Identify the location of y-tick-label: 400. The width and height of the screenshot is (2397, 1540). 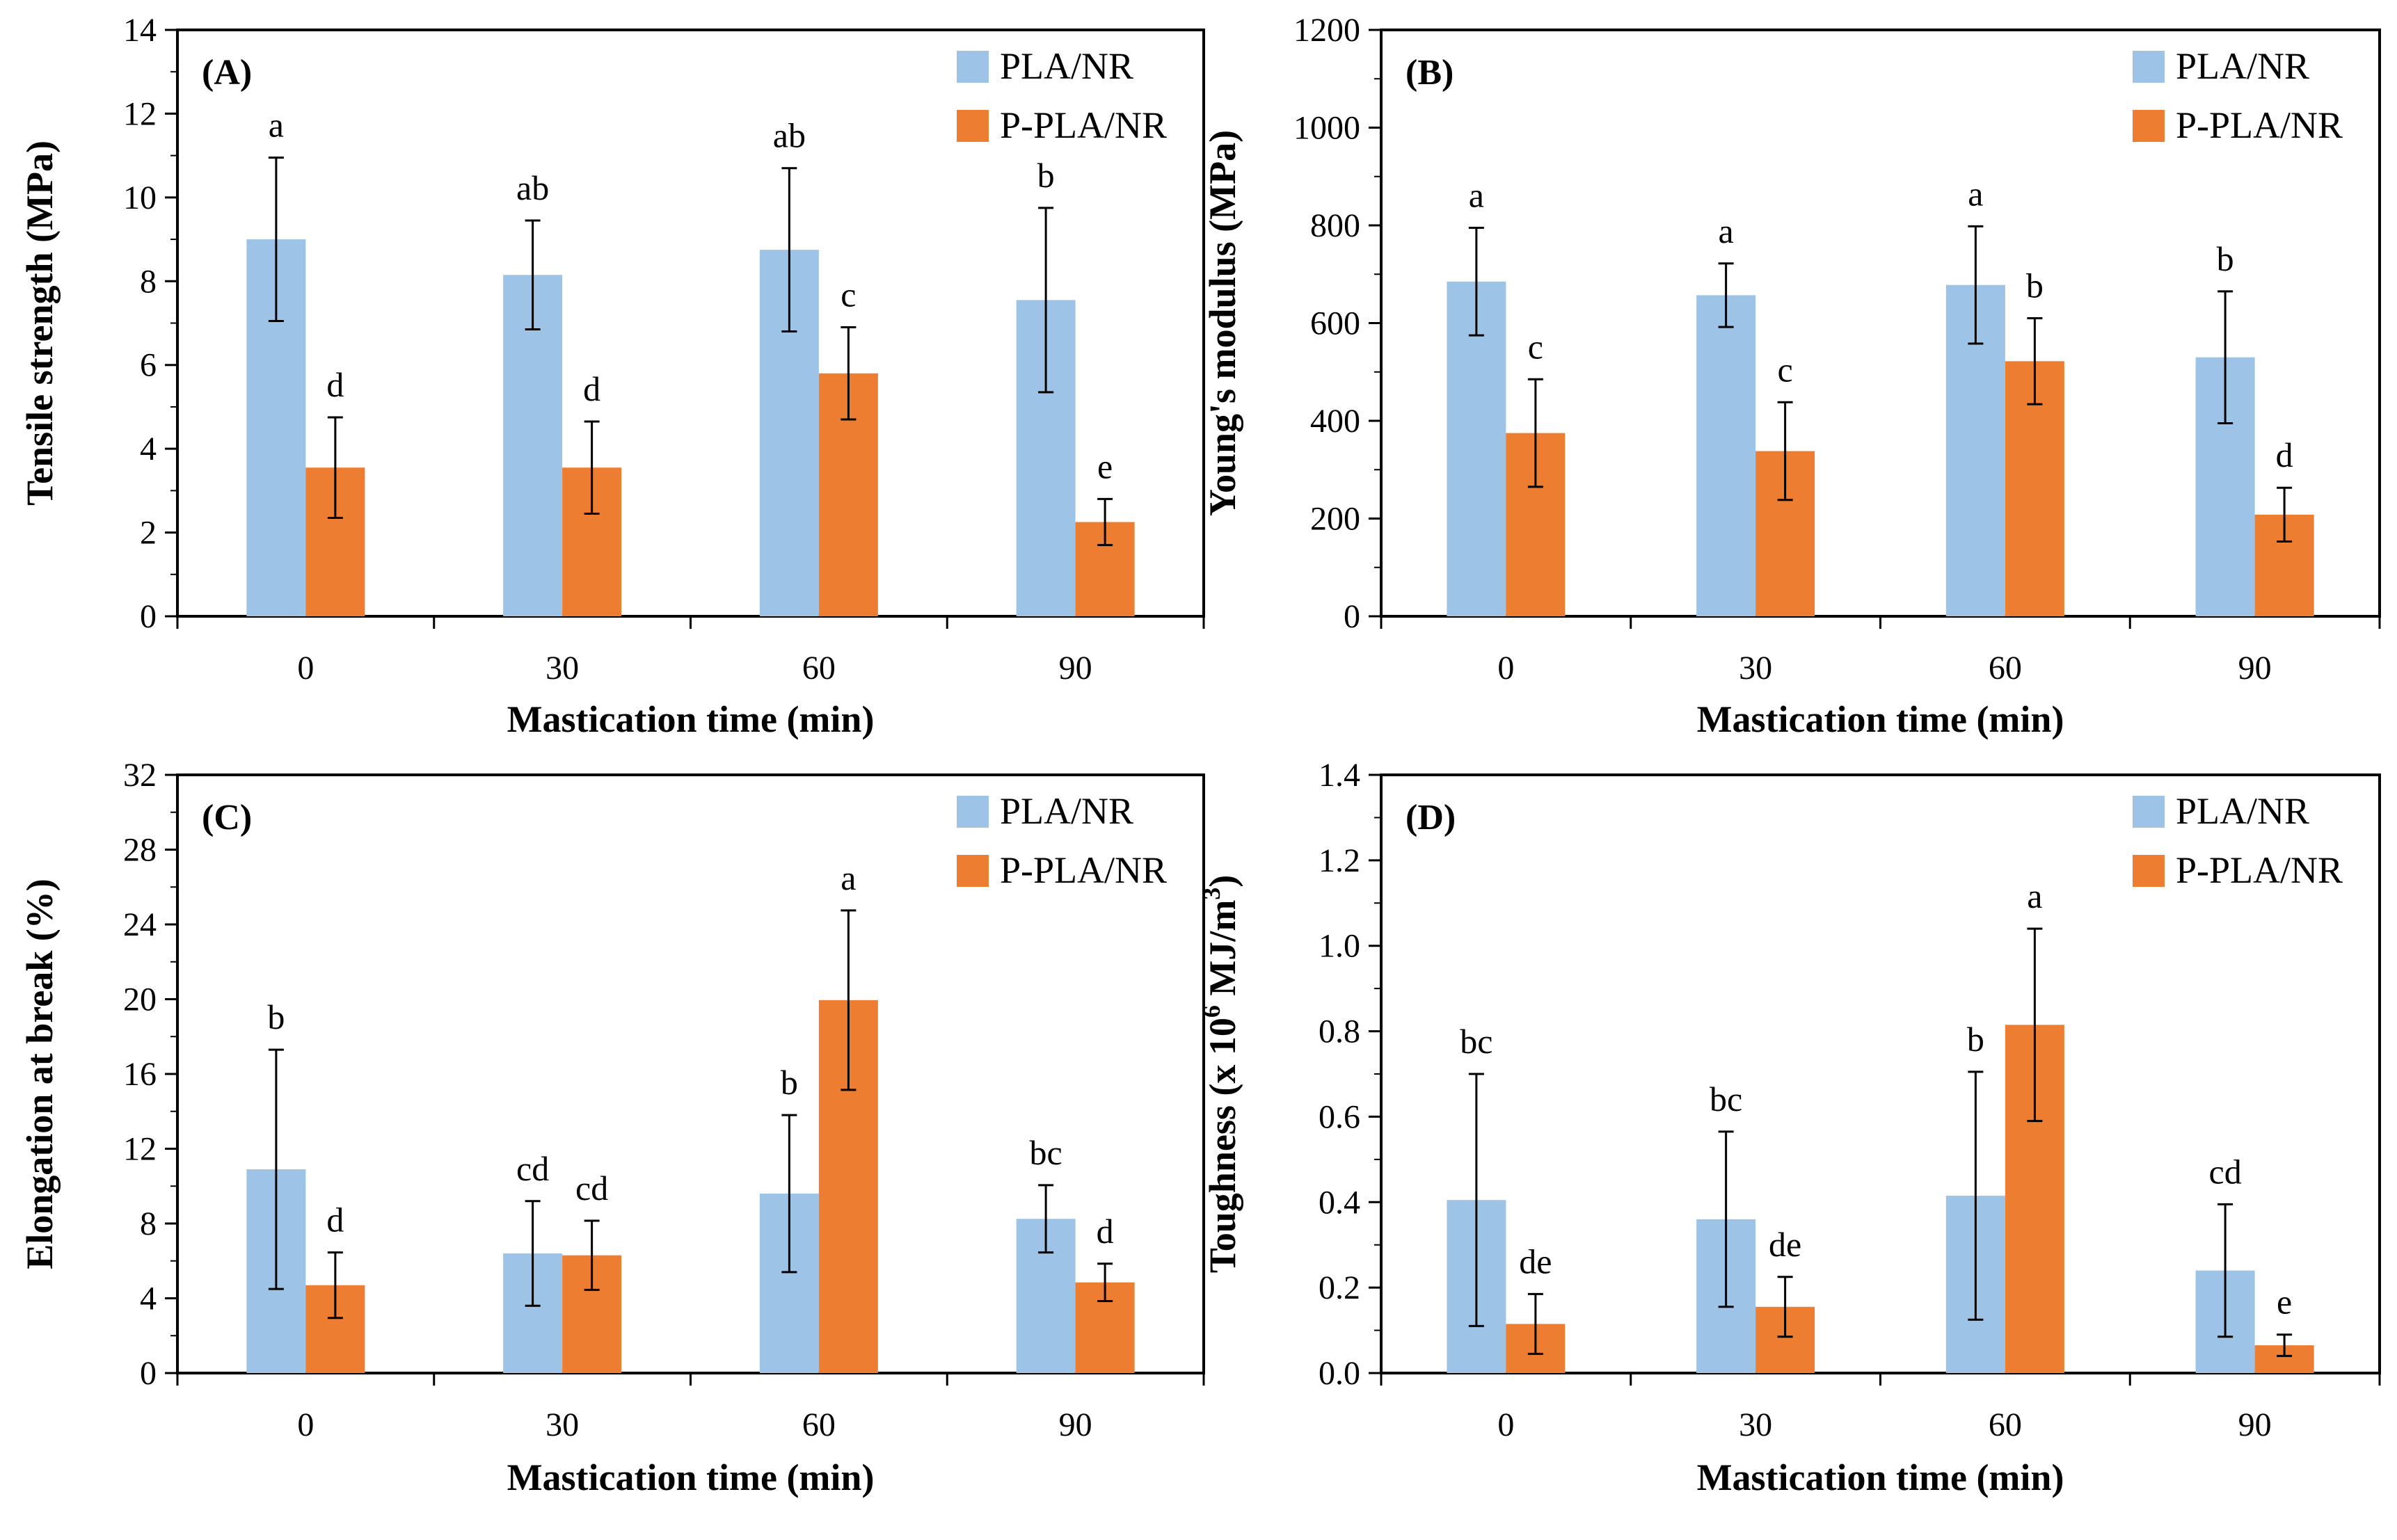
(1335, 421).